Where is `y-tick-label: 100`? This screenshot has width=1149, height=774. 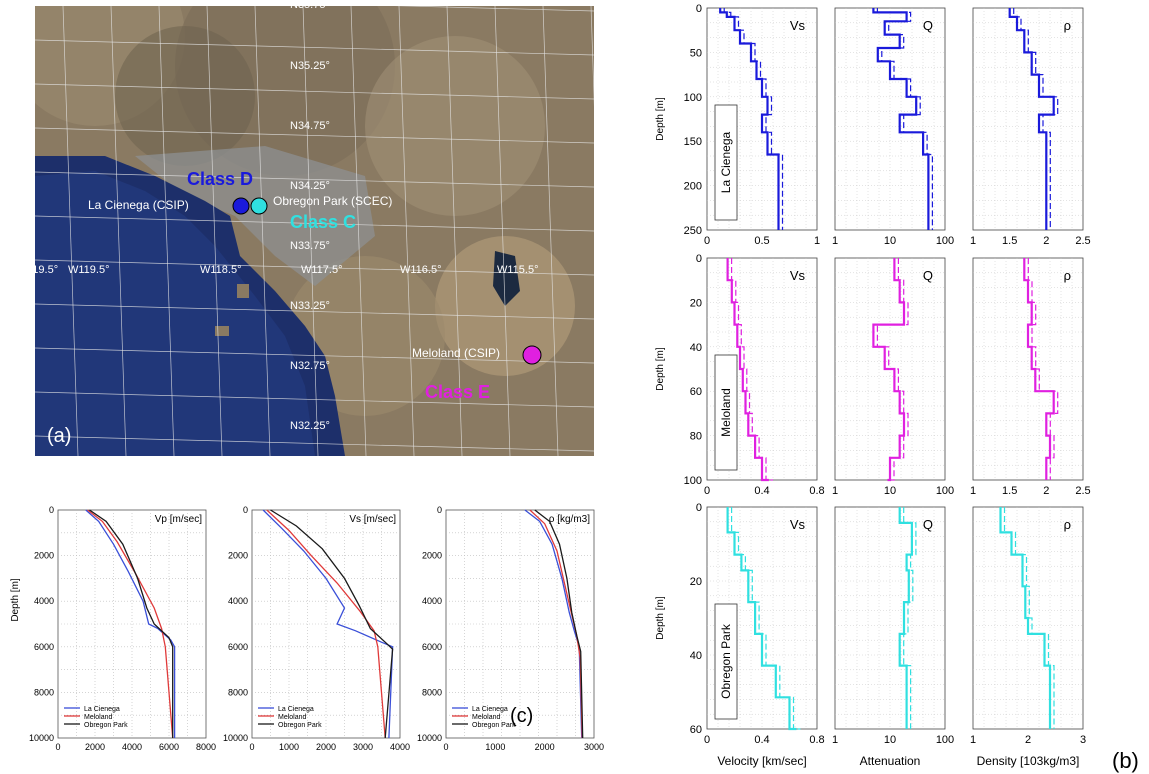 y-tick-label: 100 is located at coordinates (693, 481).